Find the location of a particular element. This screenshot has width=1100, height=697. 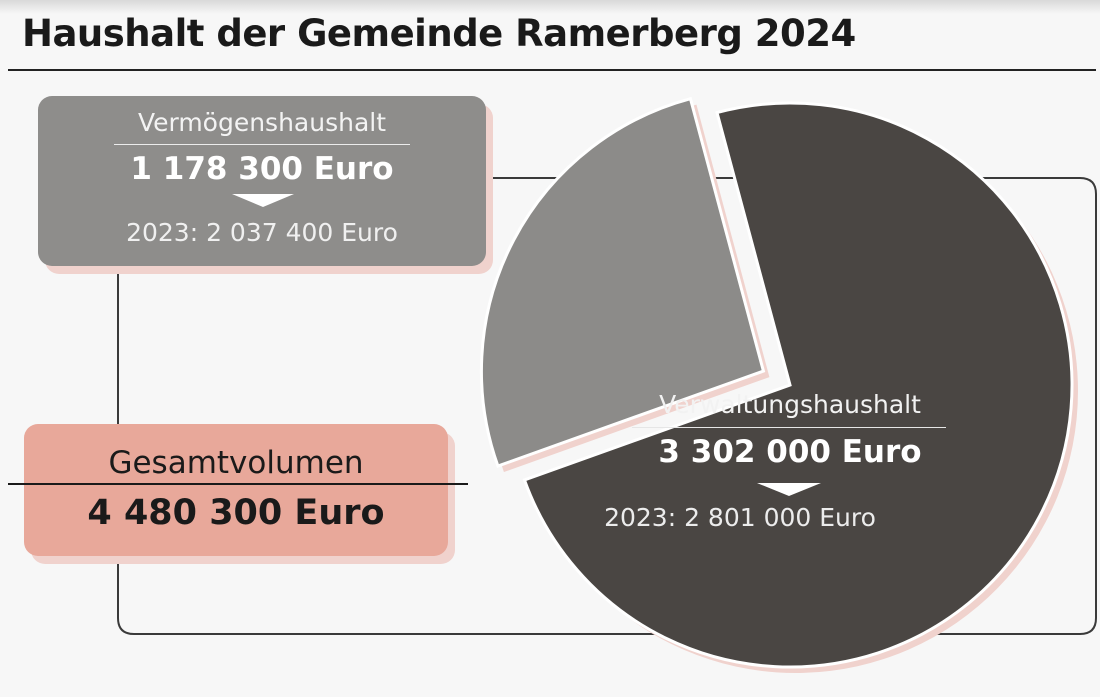

verwaltung-trend-arrow is located at coordinates (789, 489).